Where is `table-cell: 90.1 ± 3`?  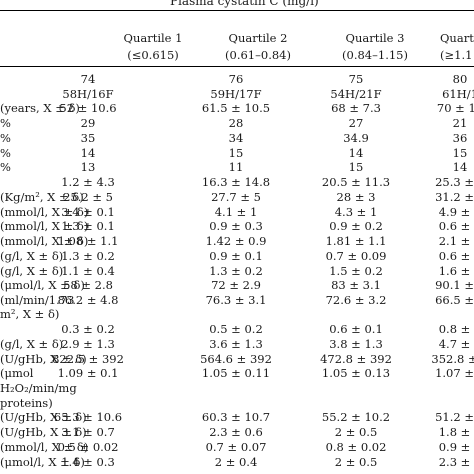
table-cell: 90.1 ± 3 is located at coordinates (454, 285).